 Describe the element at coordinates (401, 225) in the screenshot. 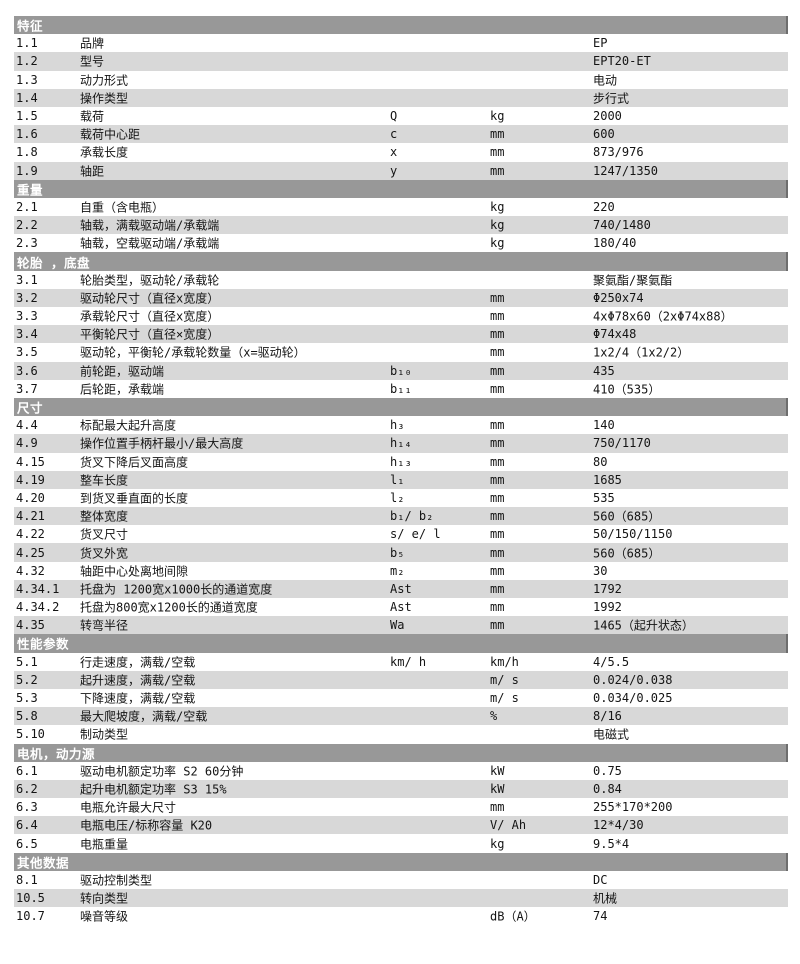

I see `table-row: 2.2 轴载，满载驱动端/承载端 kg 740/1480` at that location.